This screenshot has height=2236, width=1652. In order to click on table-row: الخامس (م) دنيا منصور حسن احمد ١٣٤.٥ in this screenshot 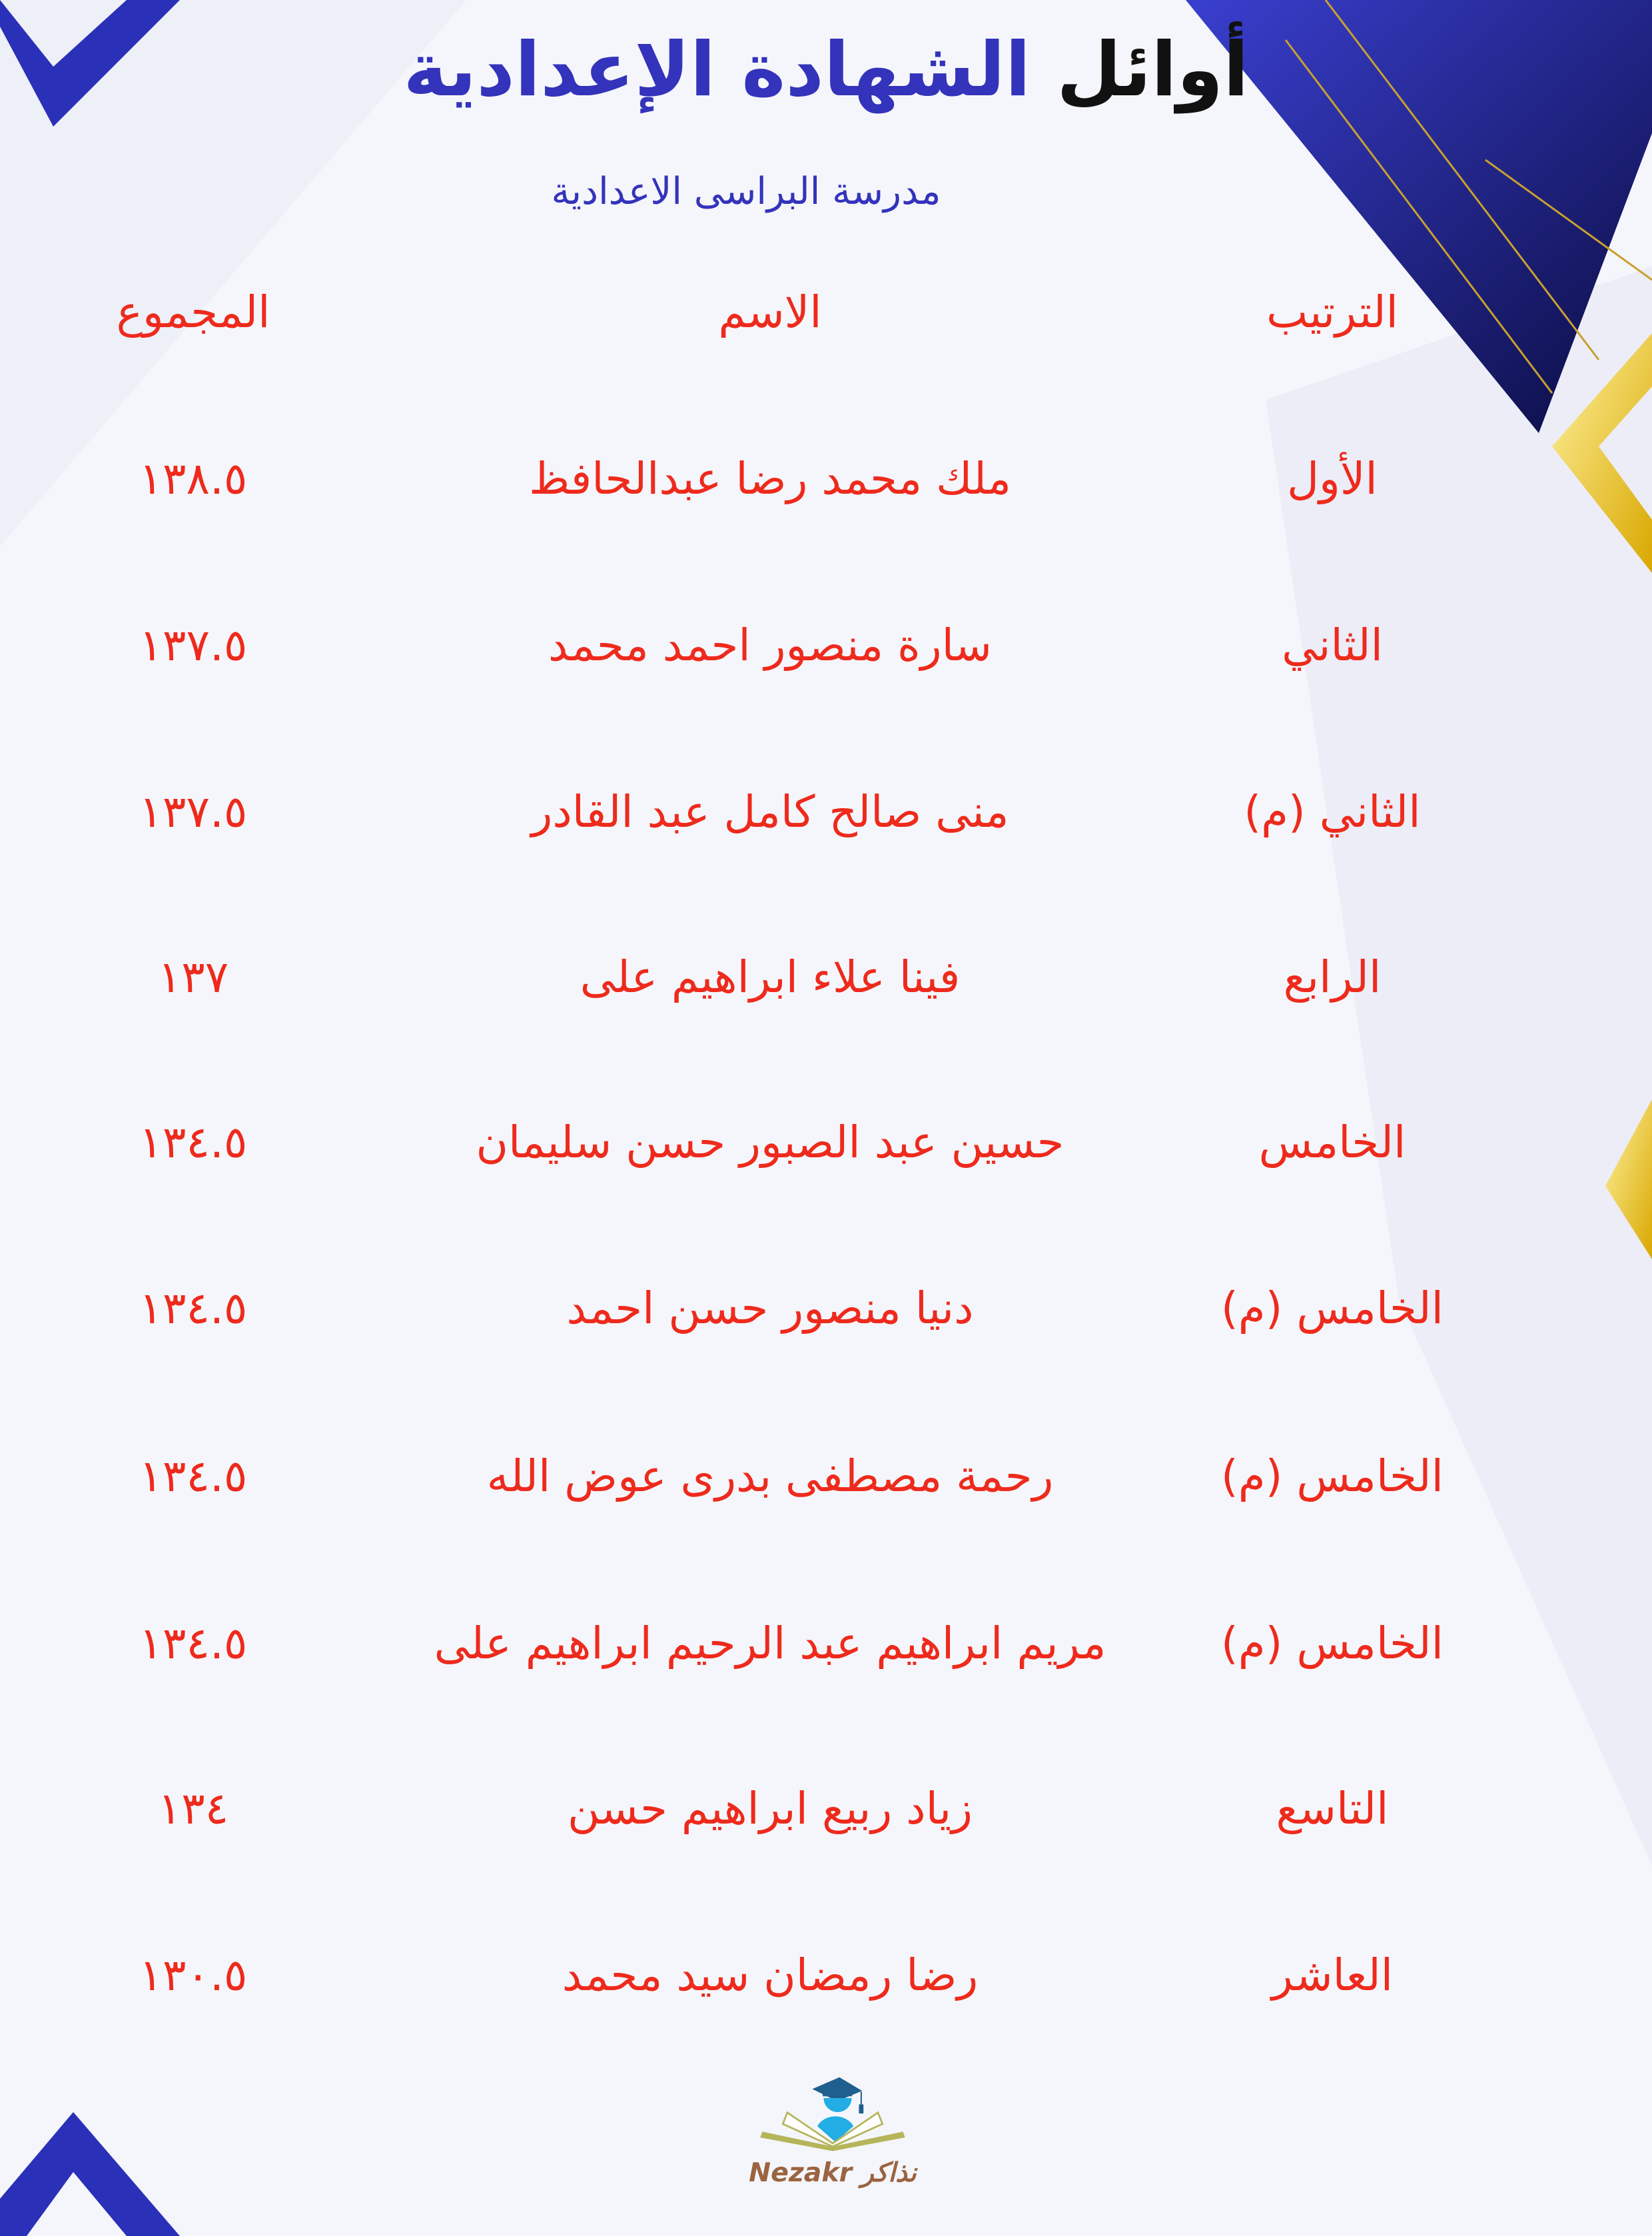, I will do `click(826, 1323)`.